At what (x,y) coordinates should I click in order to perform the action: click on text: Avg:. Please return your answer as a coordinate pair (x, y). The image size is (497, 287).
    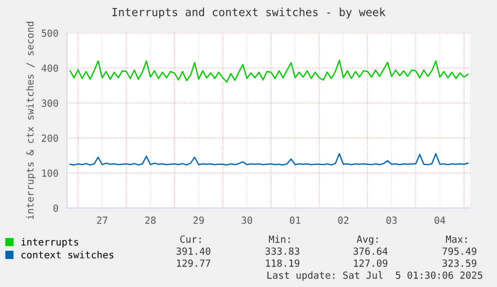
    Looking at the image, I should click on (367, 240).